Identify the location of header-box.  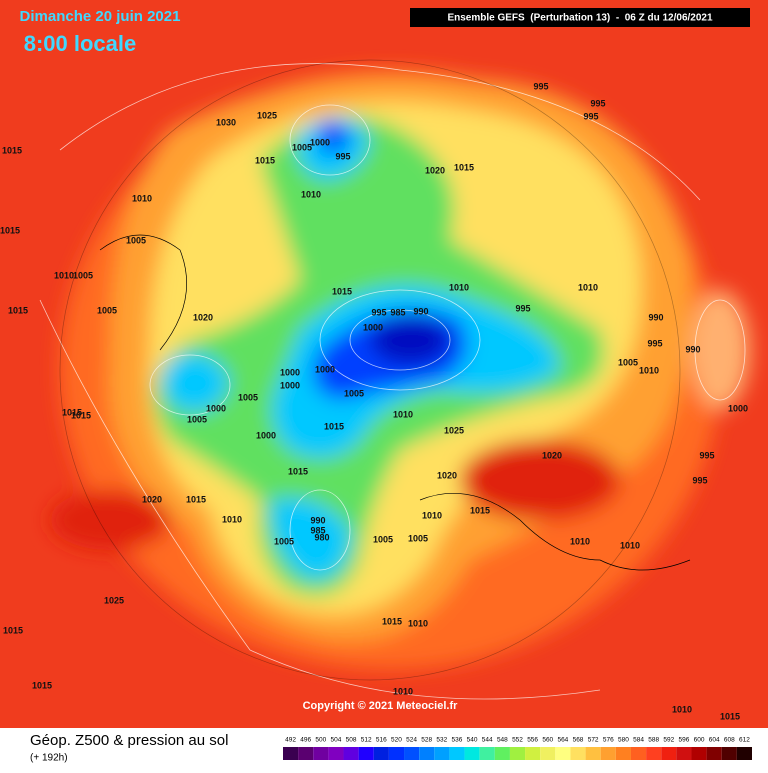
(580, 17).